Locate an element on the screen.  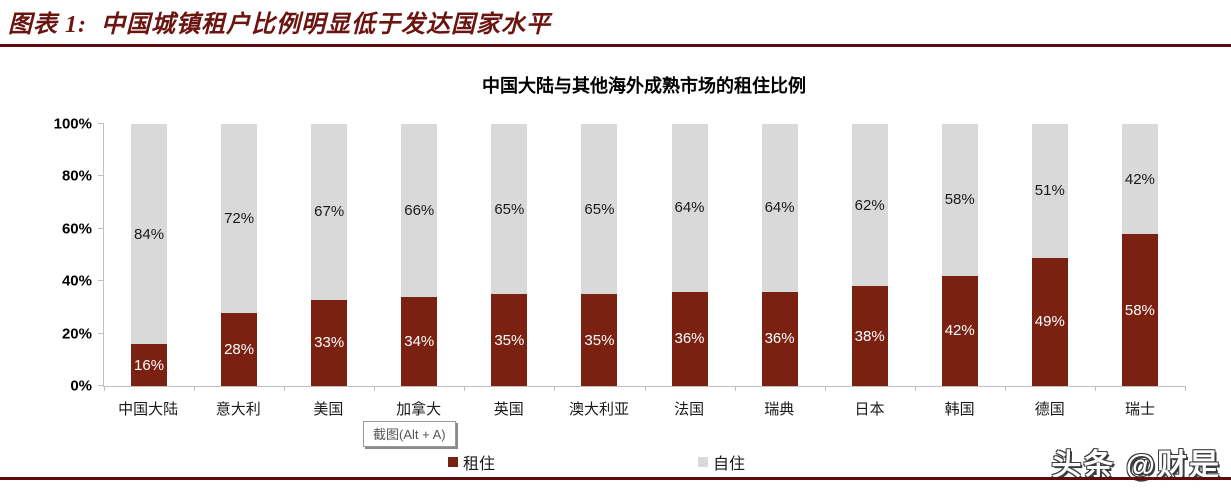
x-axis-label: 美国 is located at coordinates (328, 410).